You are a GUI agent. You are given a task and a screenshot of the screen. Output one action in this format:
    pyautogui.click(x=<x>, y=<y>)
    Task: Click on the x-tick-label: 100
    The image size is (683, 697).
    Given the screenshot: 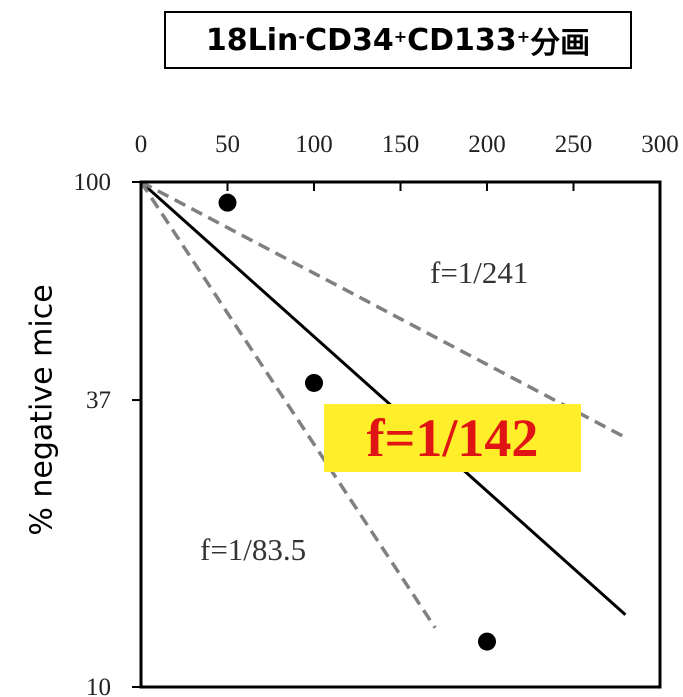 What is the action you would take?
    pyautogui.click(x=314, y=144)
    